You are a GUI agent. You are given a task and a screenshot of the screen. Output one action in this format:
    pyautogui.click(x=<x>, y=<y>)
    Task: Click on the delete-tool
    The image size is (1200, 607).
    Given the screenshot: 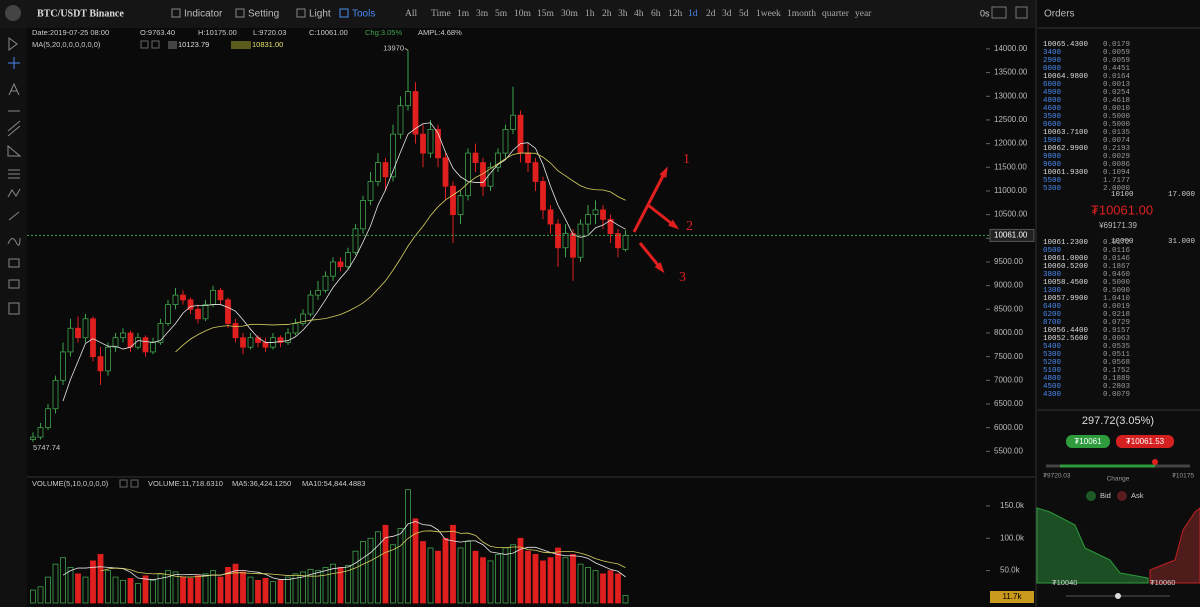 What is the action you would take?
    pyautogui.click(x=14, y=308)
    